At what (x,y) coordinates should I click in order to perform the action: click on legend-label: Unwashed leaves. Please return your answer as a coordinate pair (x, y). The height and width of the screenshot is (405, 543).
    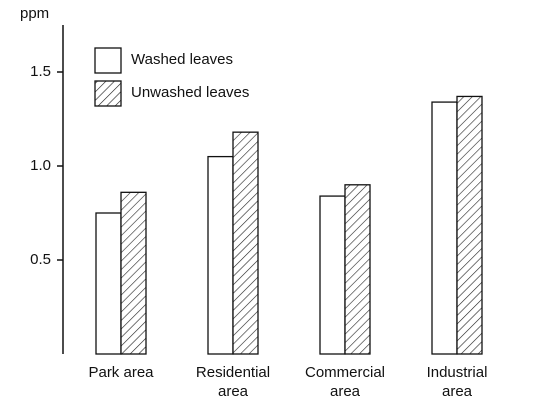
    Looking at the image, I should click on (190, 92).